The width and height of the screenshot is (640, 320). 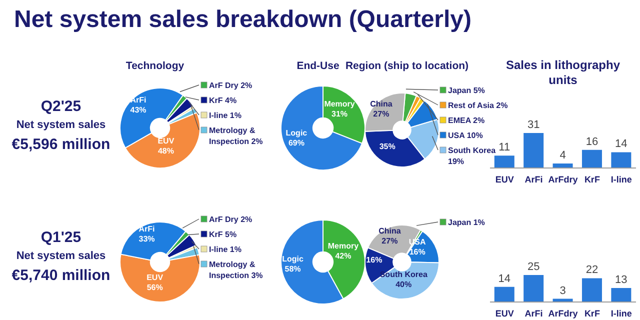 What do you see at coordinates (592, 270) in the screenshot?
I see `data-label: 22` at bounding box center [592, 270].